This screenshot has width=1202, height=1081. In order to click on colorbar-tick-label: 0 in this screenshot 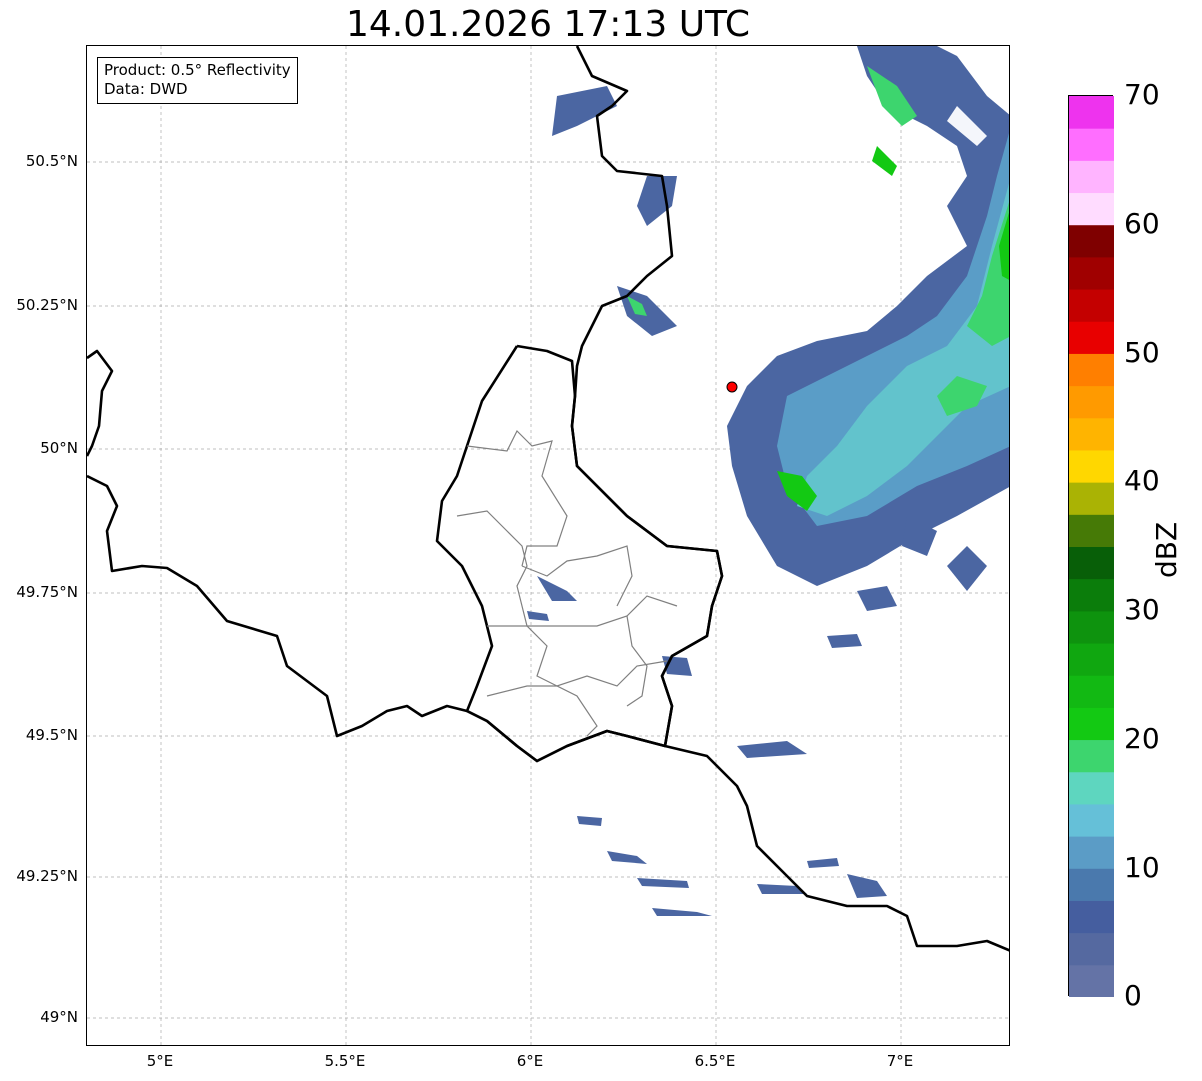, I will do `click(1133, 995)`.